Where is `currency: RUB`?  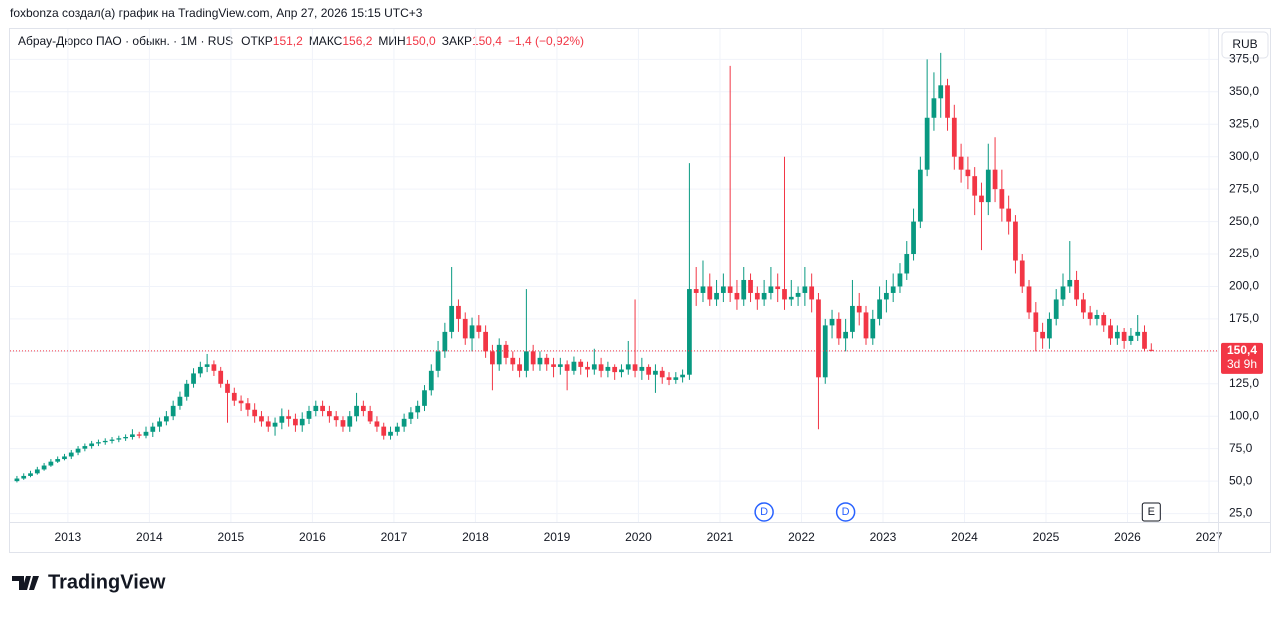 currency: RUB is located at coordinates (1244, 44).